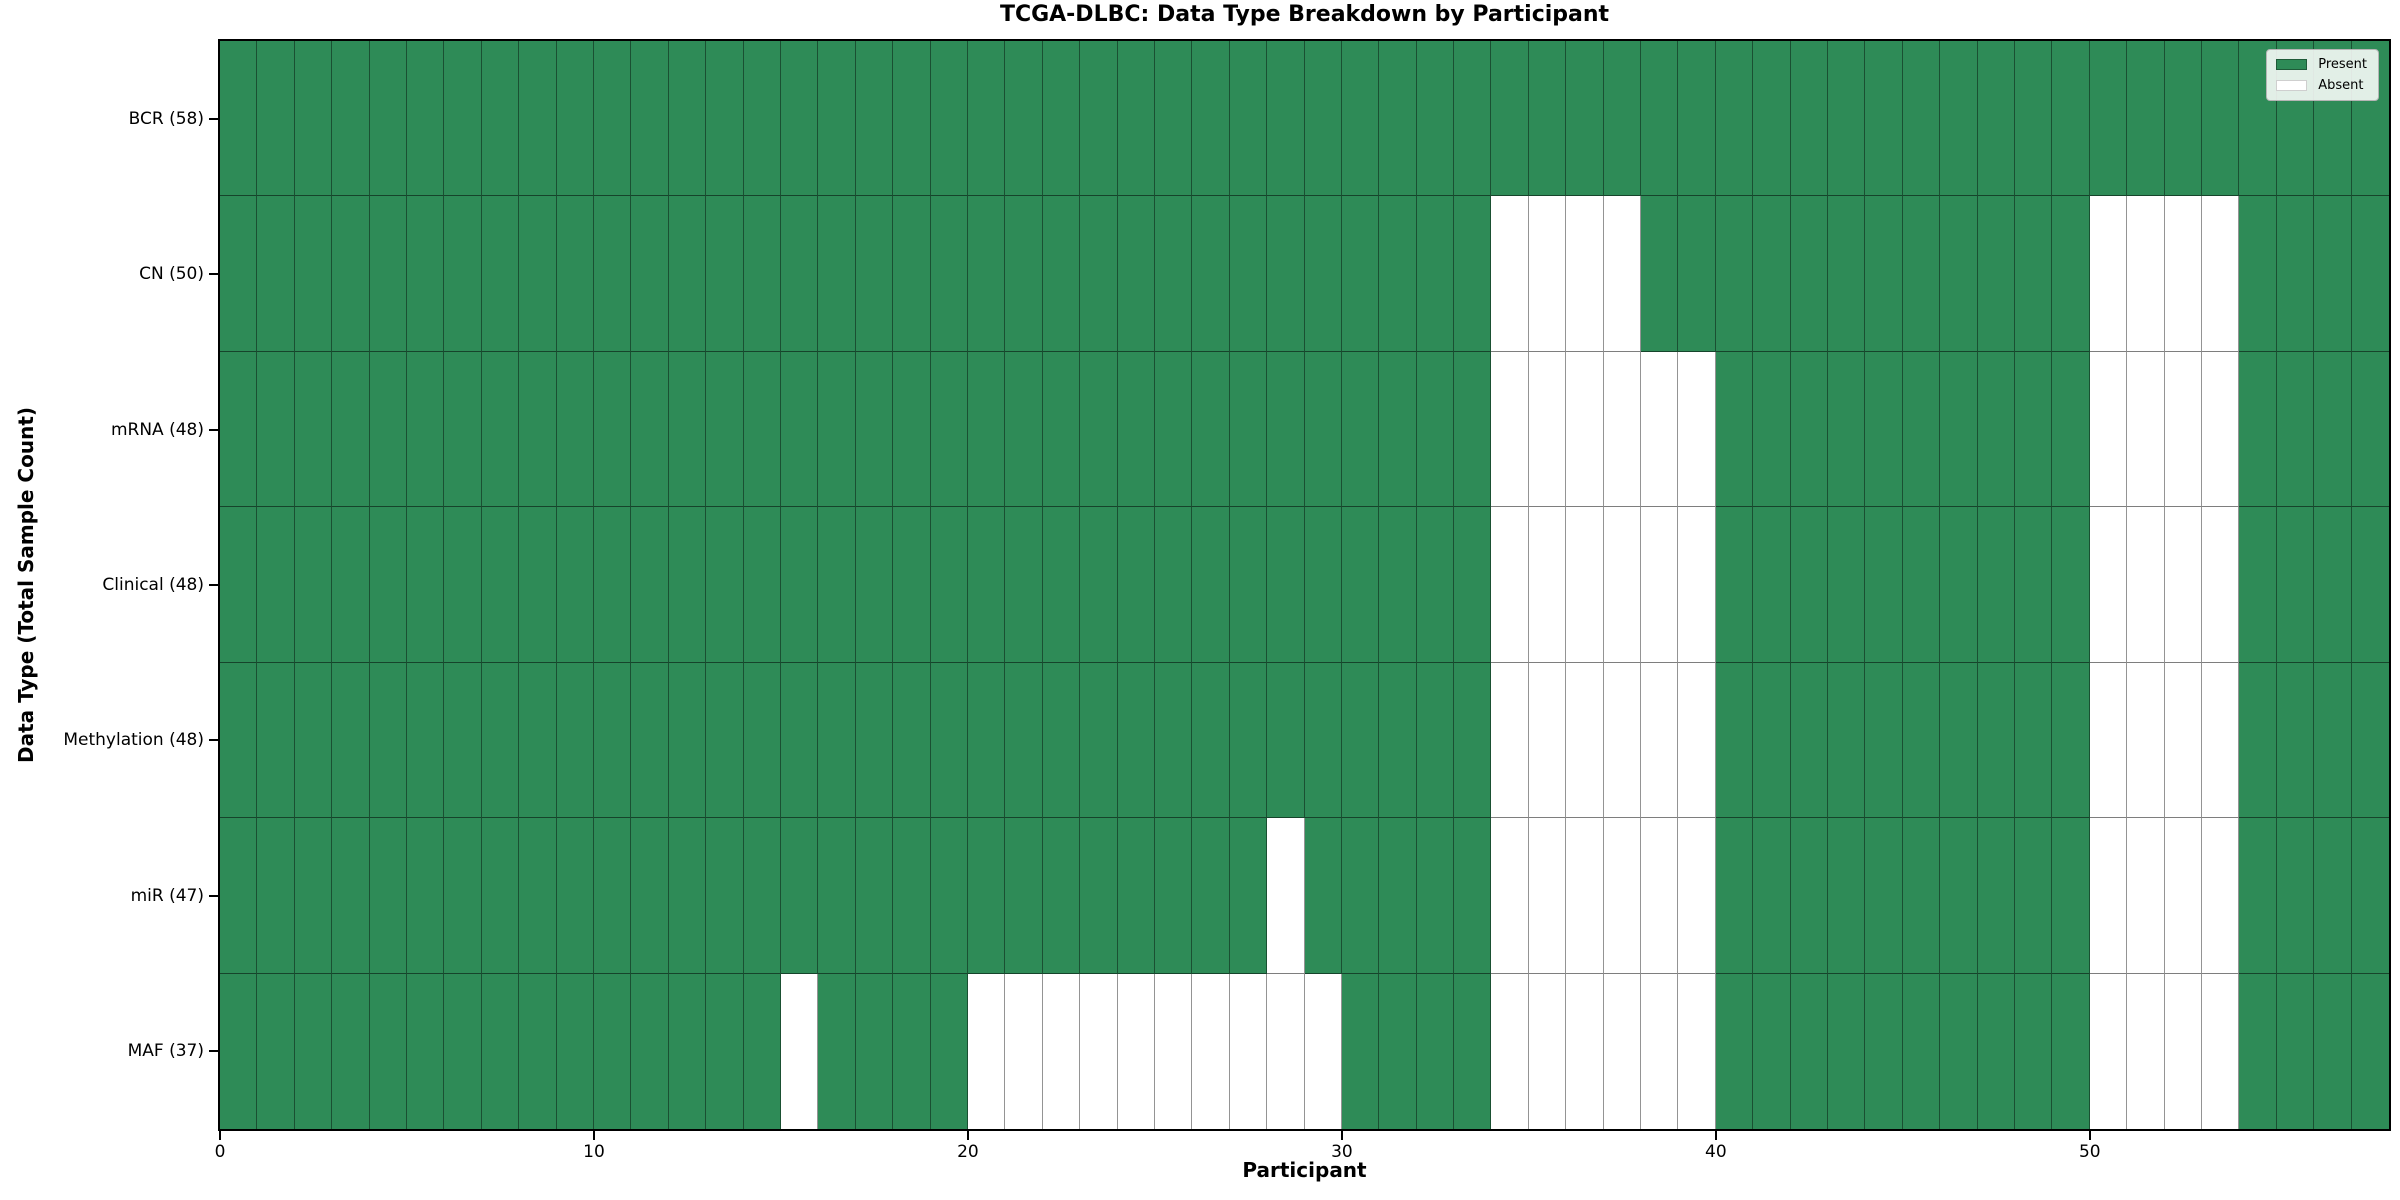 This screenshot has width=2400, height=1200. I want to click on heatmap-cell-CN-p29, so click(1323, 274).